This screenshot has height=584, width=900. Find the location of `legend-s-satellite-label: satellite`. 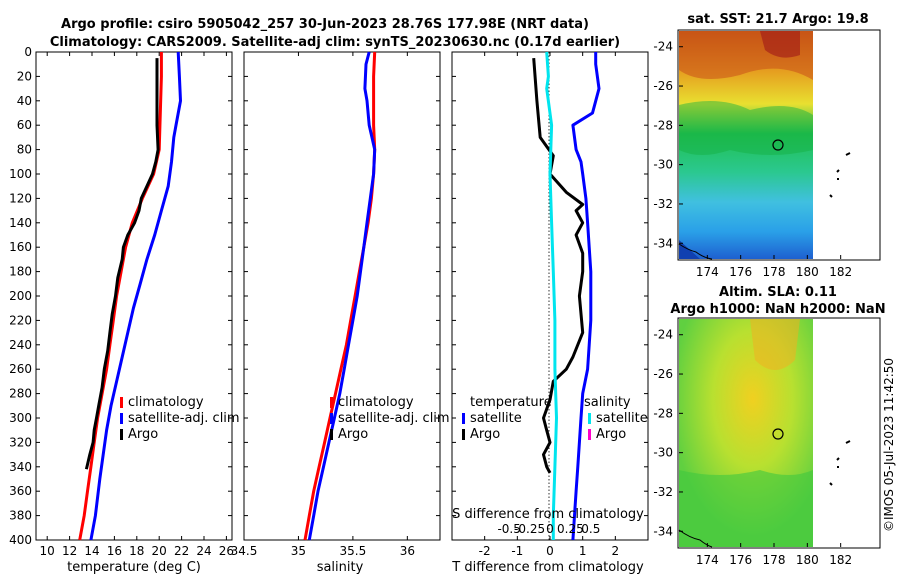

legend-s-satellite-label: satellite is located at coordinates (622, 418).